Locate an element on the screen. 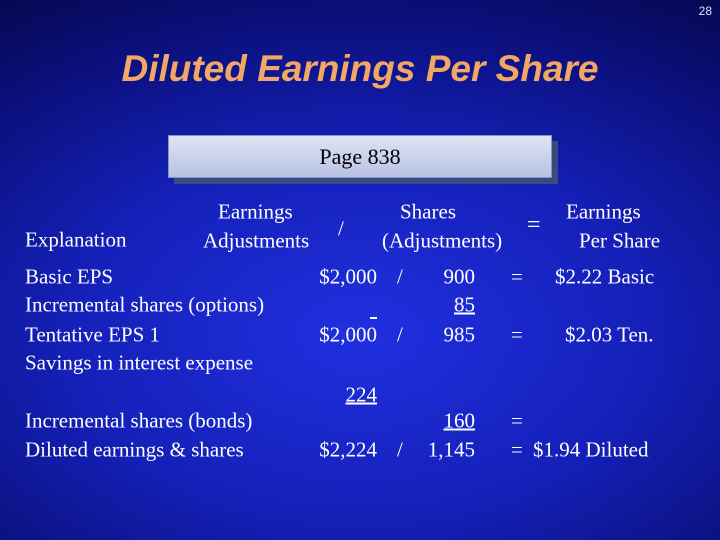 Image resolution: width=720 pixels, height=540 pixels. header-divide: / is located at coordinates (341, 228).